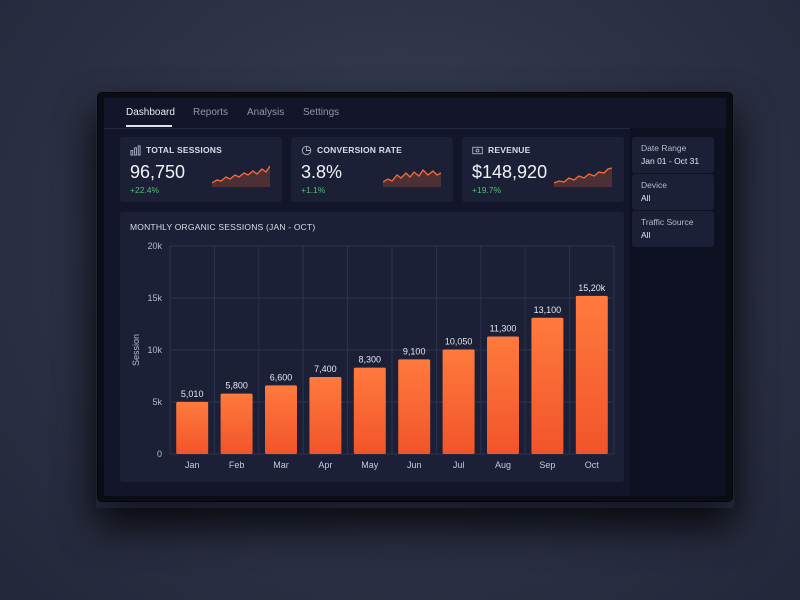 The width and height of the screenshot is (800, 600). Describe the element at coordinates (313, 190) in the screenshot. I see `kpi-delta: +1.1%` at that location.